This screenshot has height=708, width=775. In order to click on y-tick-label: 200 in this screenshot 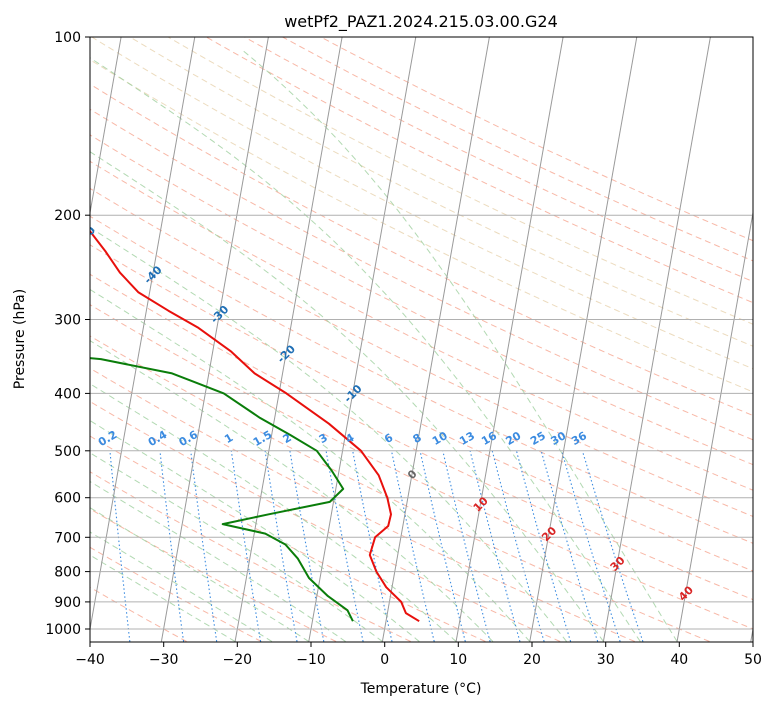, I will do `click(67, 216)`.